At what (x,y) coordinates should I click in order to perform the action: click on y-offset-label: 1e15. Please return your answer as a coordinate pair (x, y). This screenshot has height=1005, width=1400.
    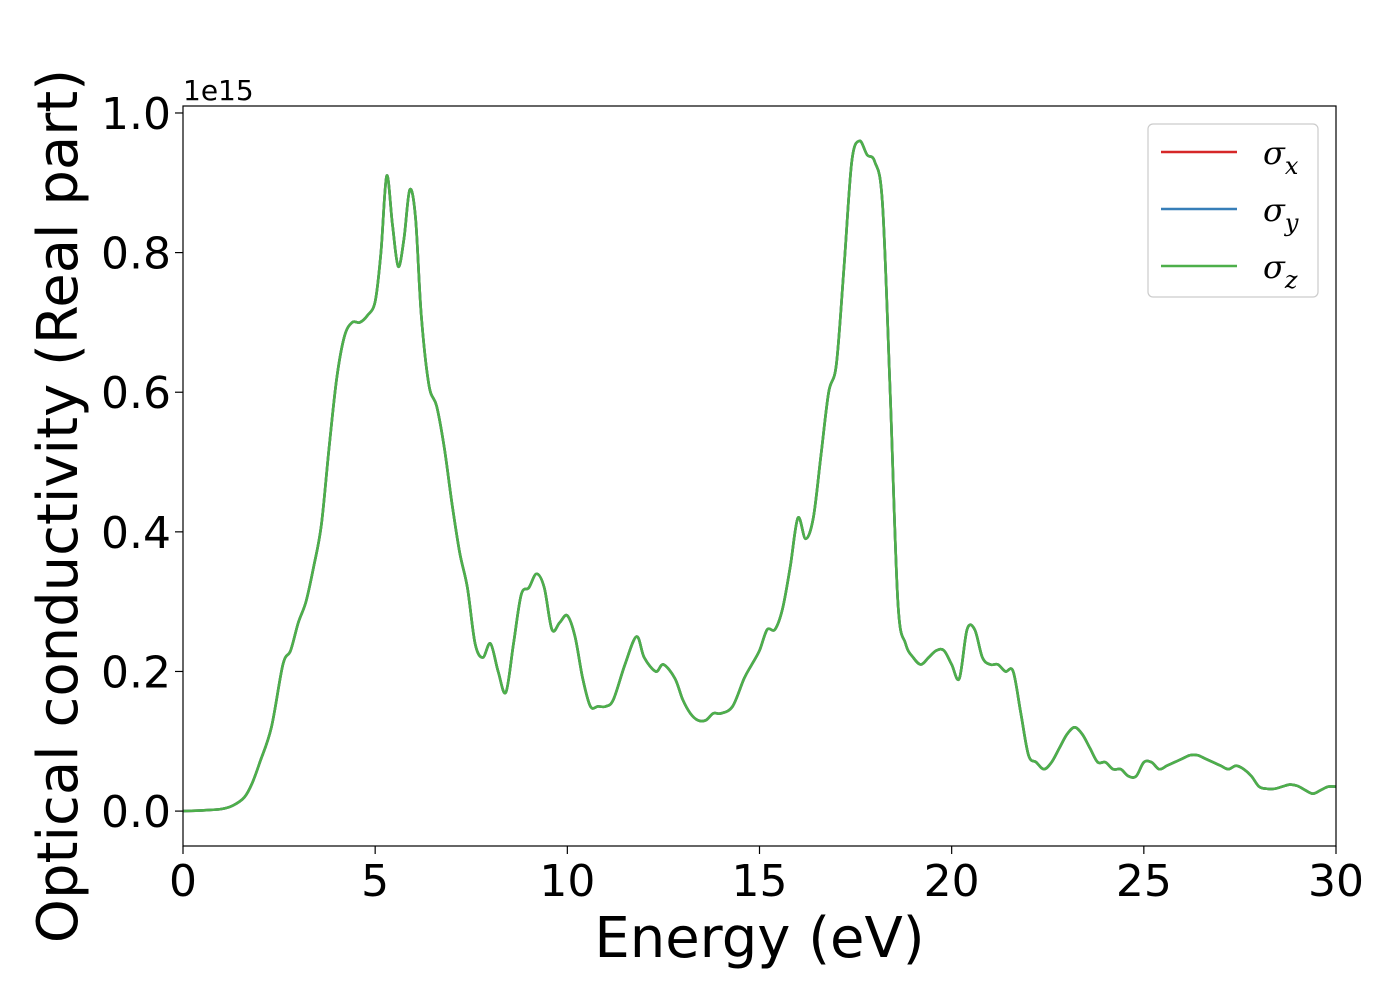
    Looking at the image, I should click on (218, 90).